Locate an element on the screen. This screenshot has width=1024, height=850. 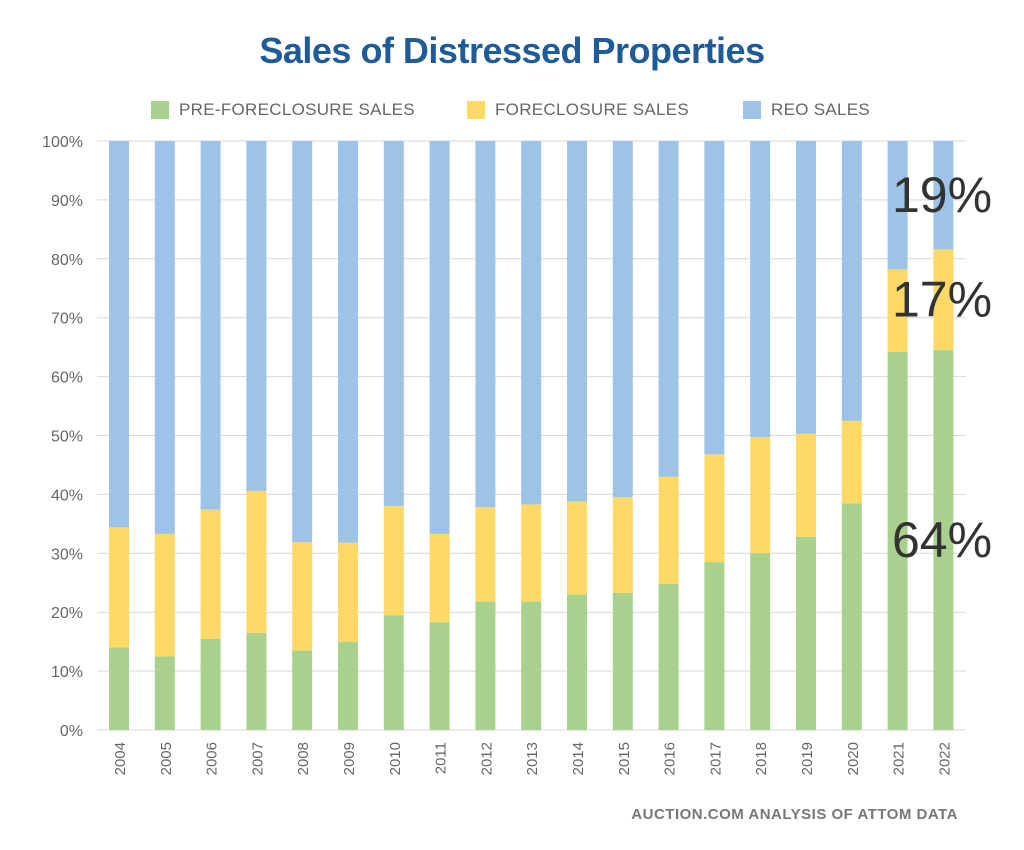
annotation-foreclosure-sales: 17% is located at coordinates (942, 300).